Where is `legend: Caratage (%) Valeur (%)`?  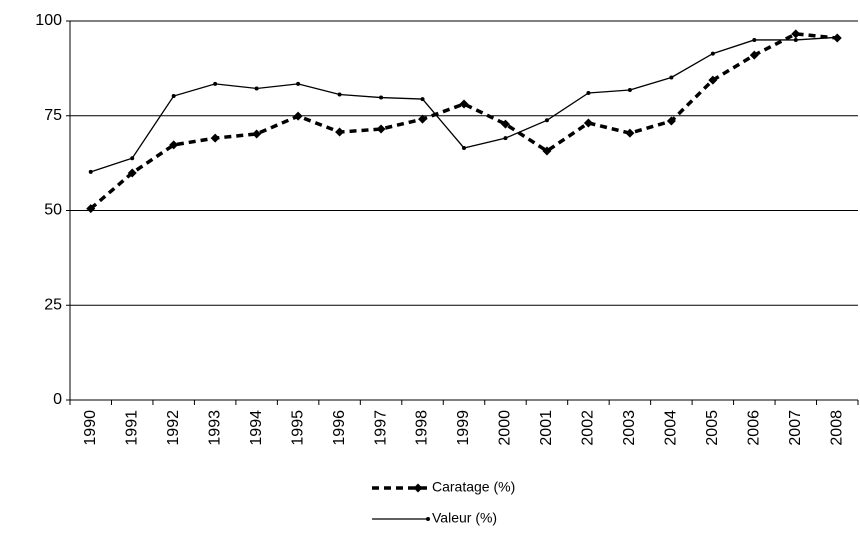 legend: Caratage (%) Valeur (%) is located at coordinates (443, 502).